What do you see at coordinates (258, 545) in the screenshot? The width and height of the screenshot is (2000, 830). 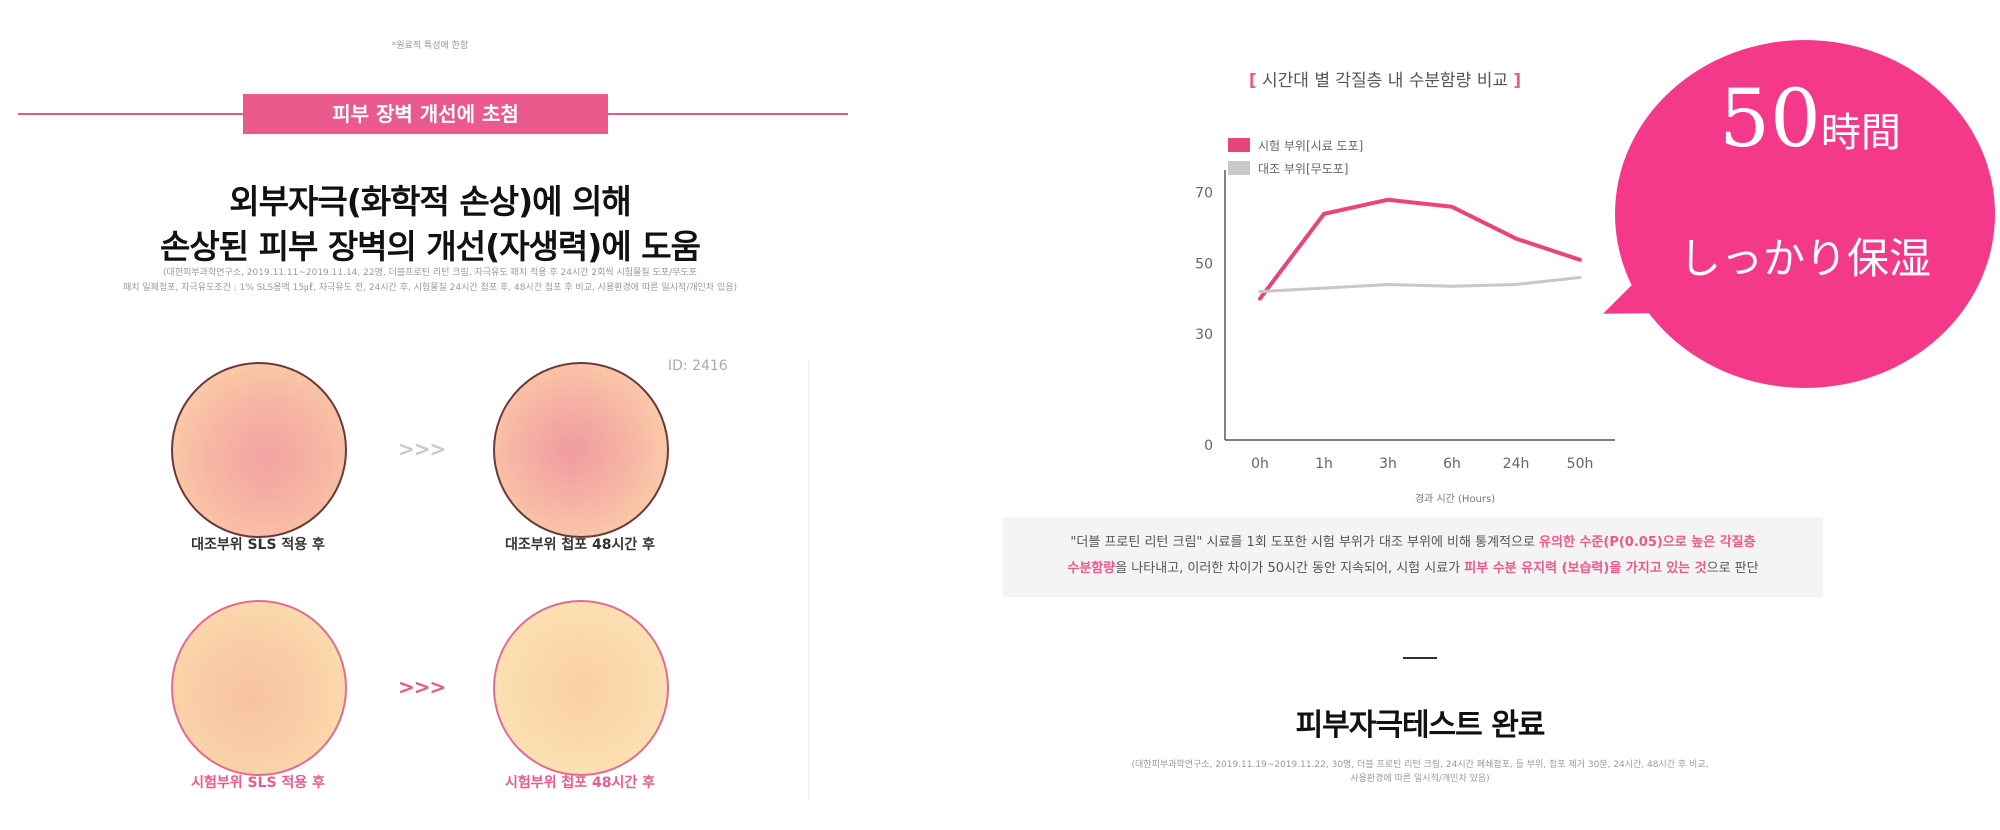 I see `caption-control-sls: 대조부위 SLS 적용 후` at bounding box center [258, 545].